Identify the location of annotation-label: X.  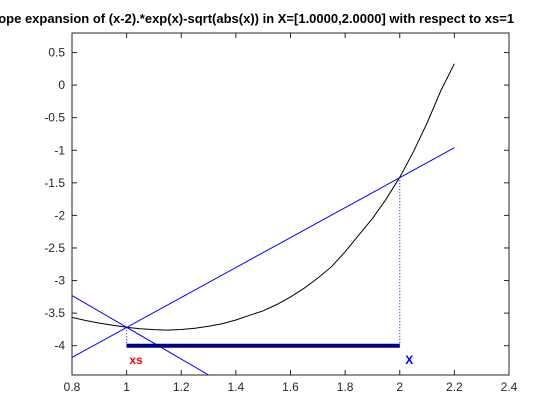
(409, 360).